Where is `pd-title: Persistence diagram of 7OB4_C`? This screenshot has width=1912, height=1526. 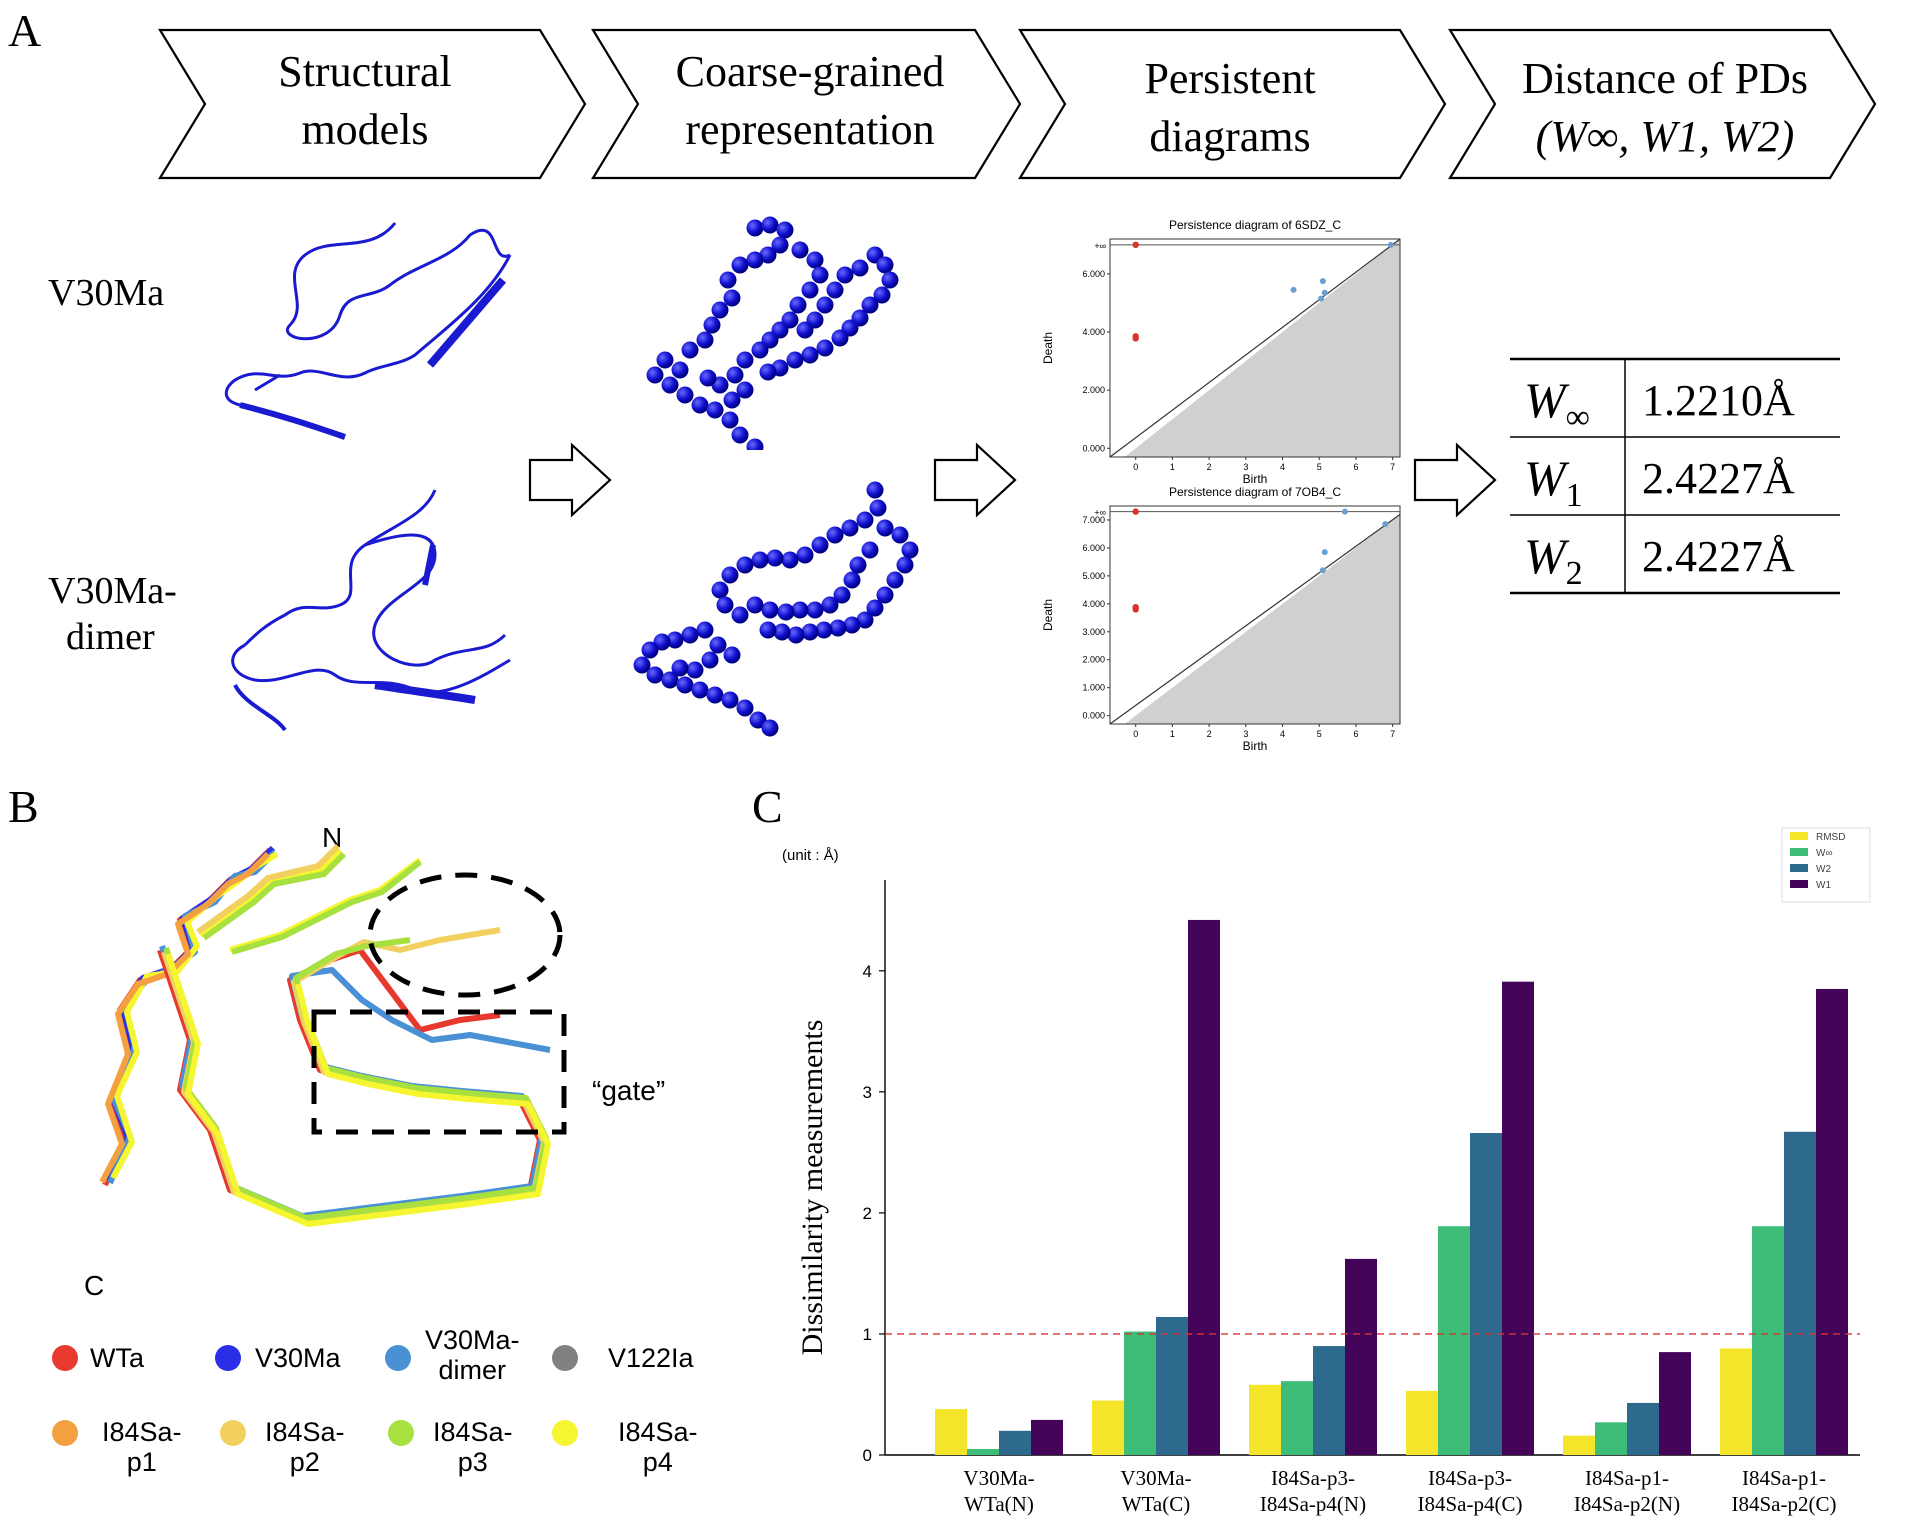 pd-title: Persistence diagram of 7OB4_C is located at coordinates (1255, 492).